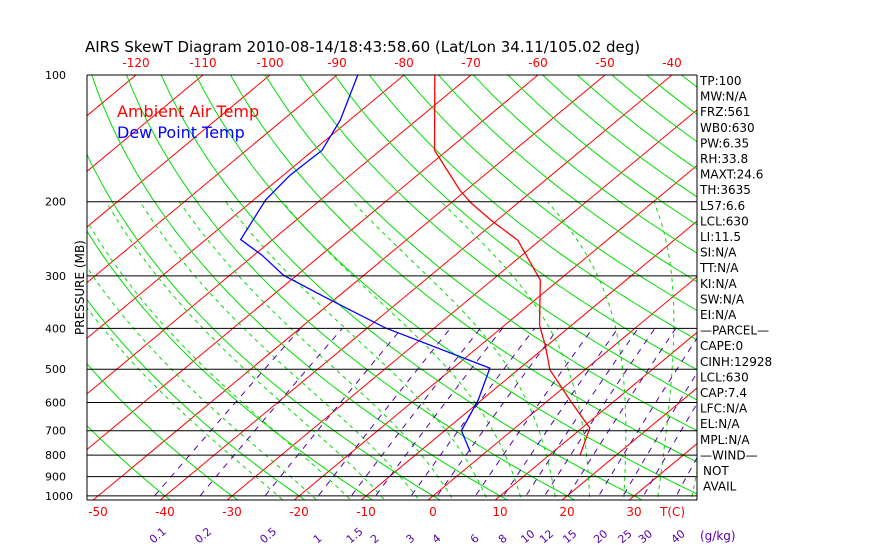  What do you see at coordinates (98, 512) in the screenshot?
I see `bottom-temp-tick-label: -50` at bounding box center [98, 512].